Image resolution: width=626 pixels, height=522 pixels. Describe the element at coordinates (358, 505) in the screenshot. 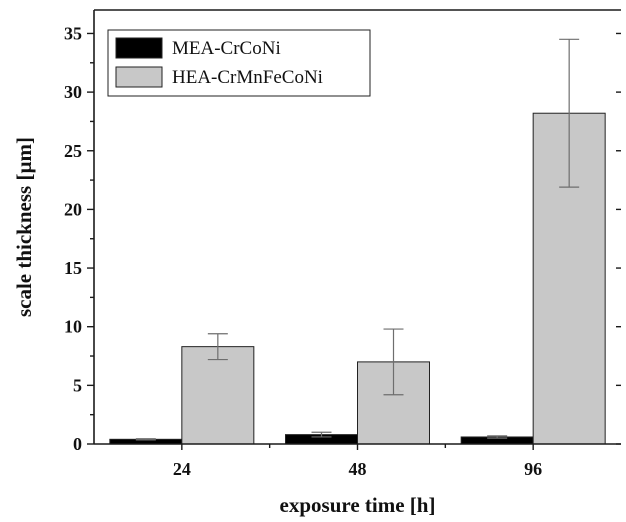

I see `x-axis-title: exposure time [h]` at that location.